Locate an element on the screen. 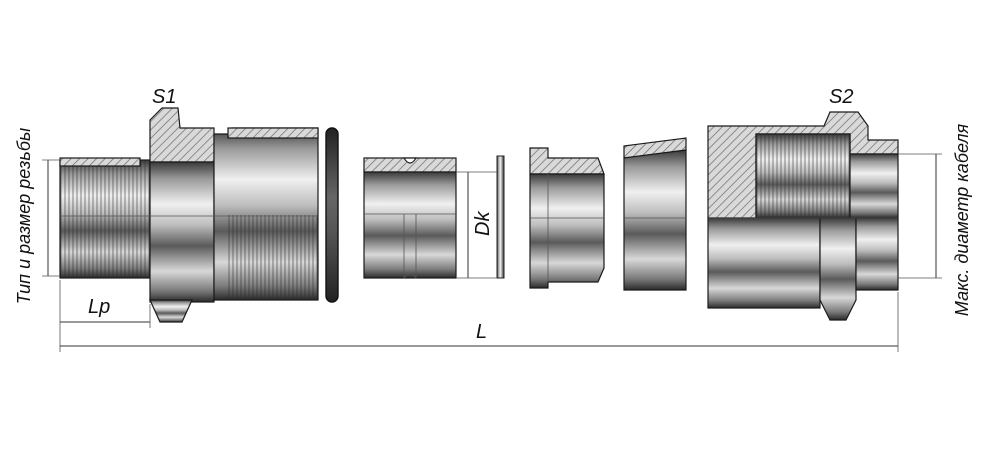 The image size is (1000, 450). label-lp: Lp is located at coordinates (99, 307).